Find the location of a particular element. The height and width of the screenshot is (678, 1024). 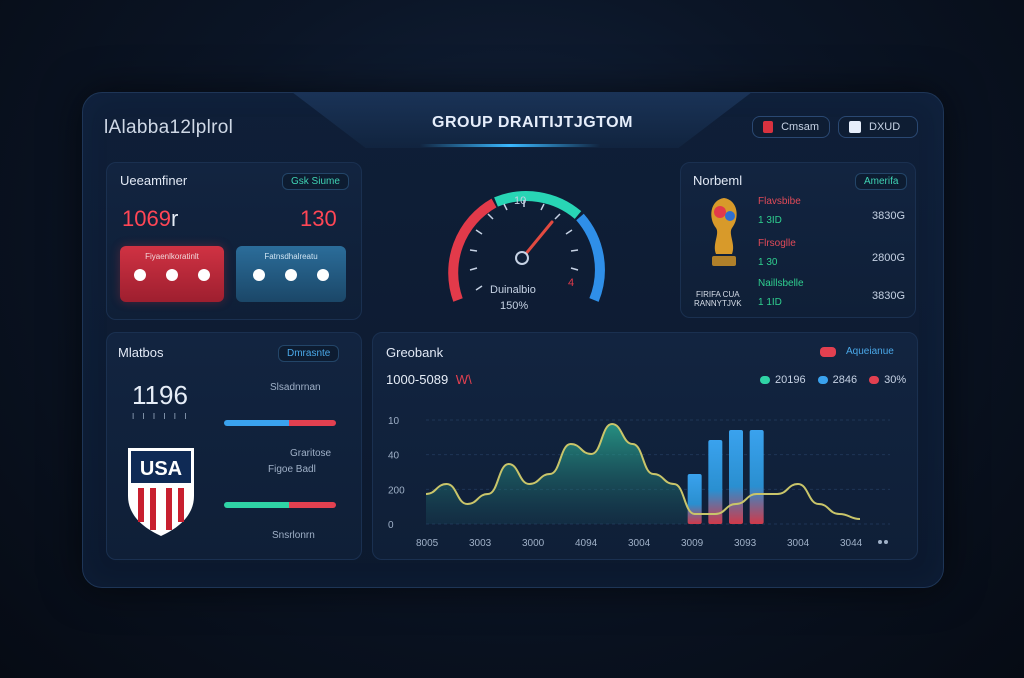

gauge-ticks is located at coordinates (524, 245).